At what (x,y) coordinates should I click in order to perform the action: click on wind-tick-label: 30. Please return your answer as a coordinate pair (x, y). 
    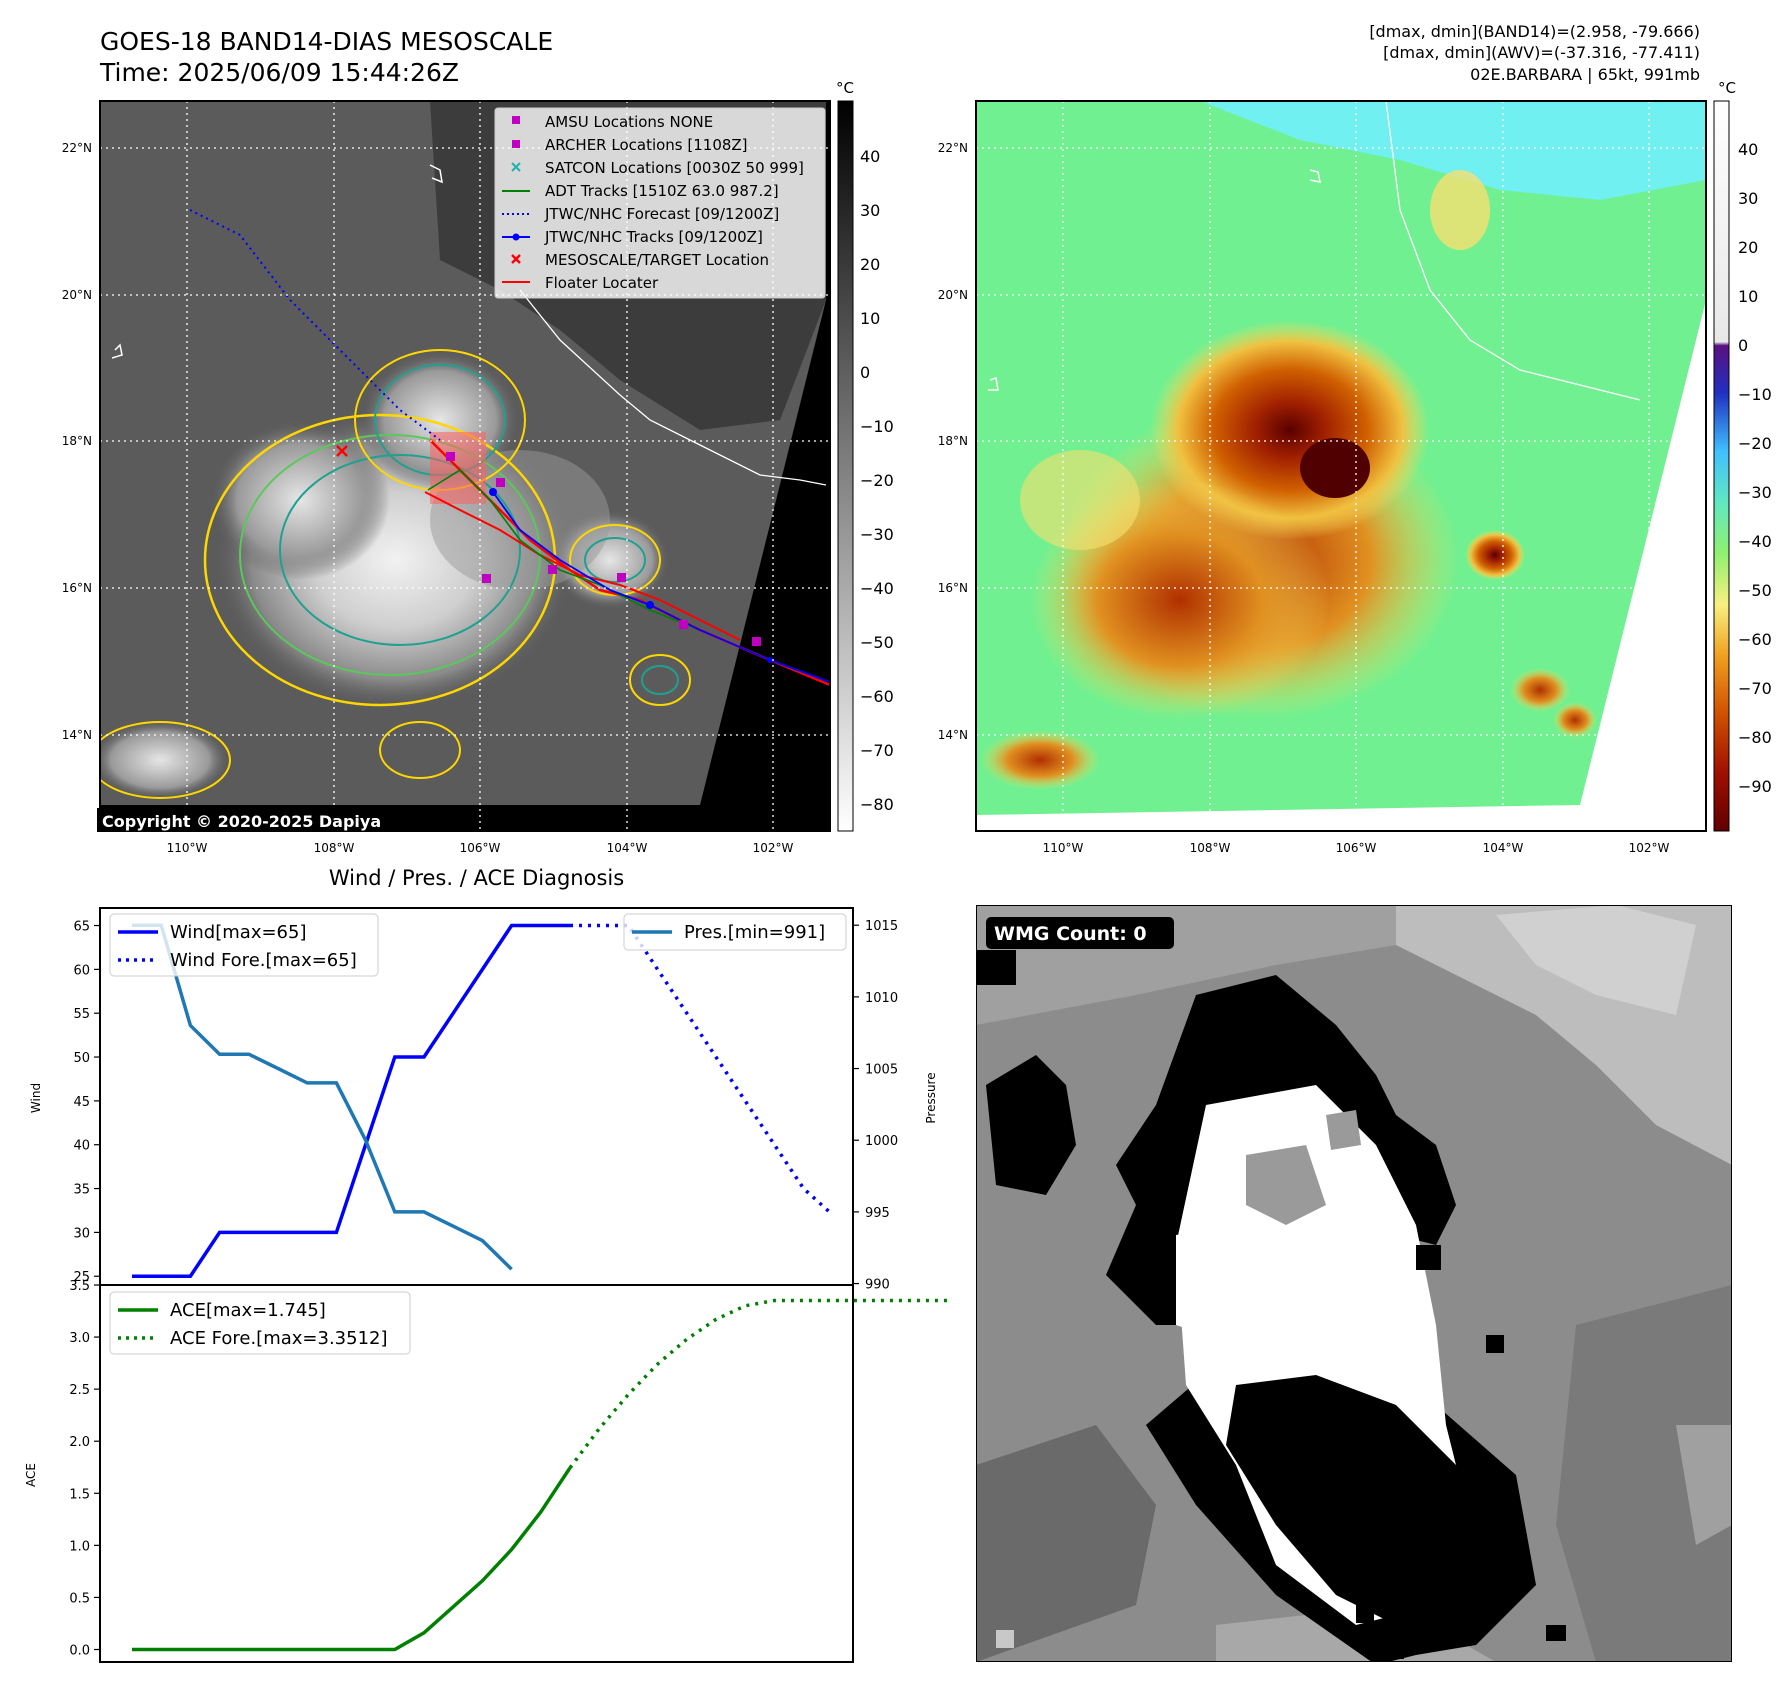
    Looking at the image, I should click on (81, 1233).